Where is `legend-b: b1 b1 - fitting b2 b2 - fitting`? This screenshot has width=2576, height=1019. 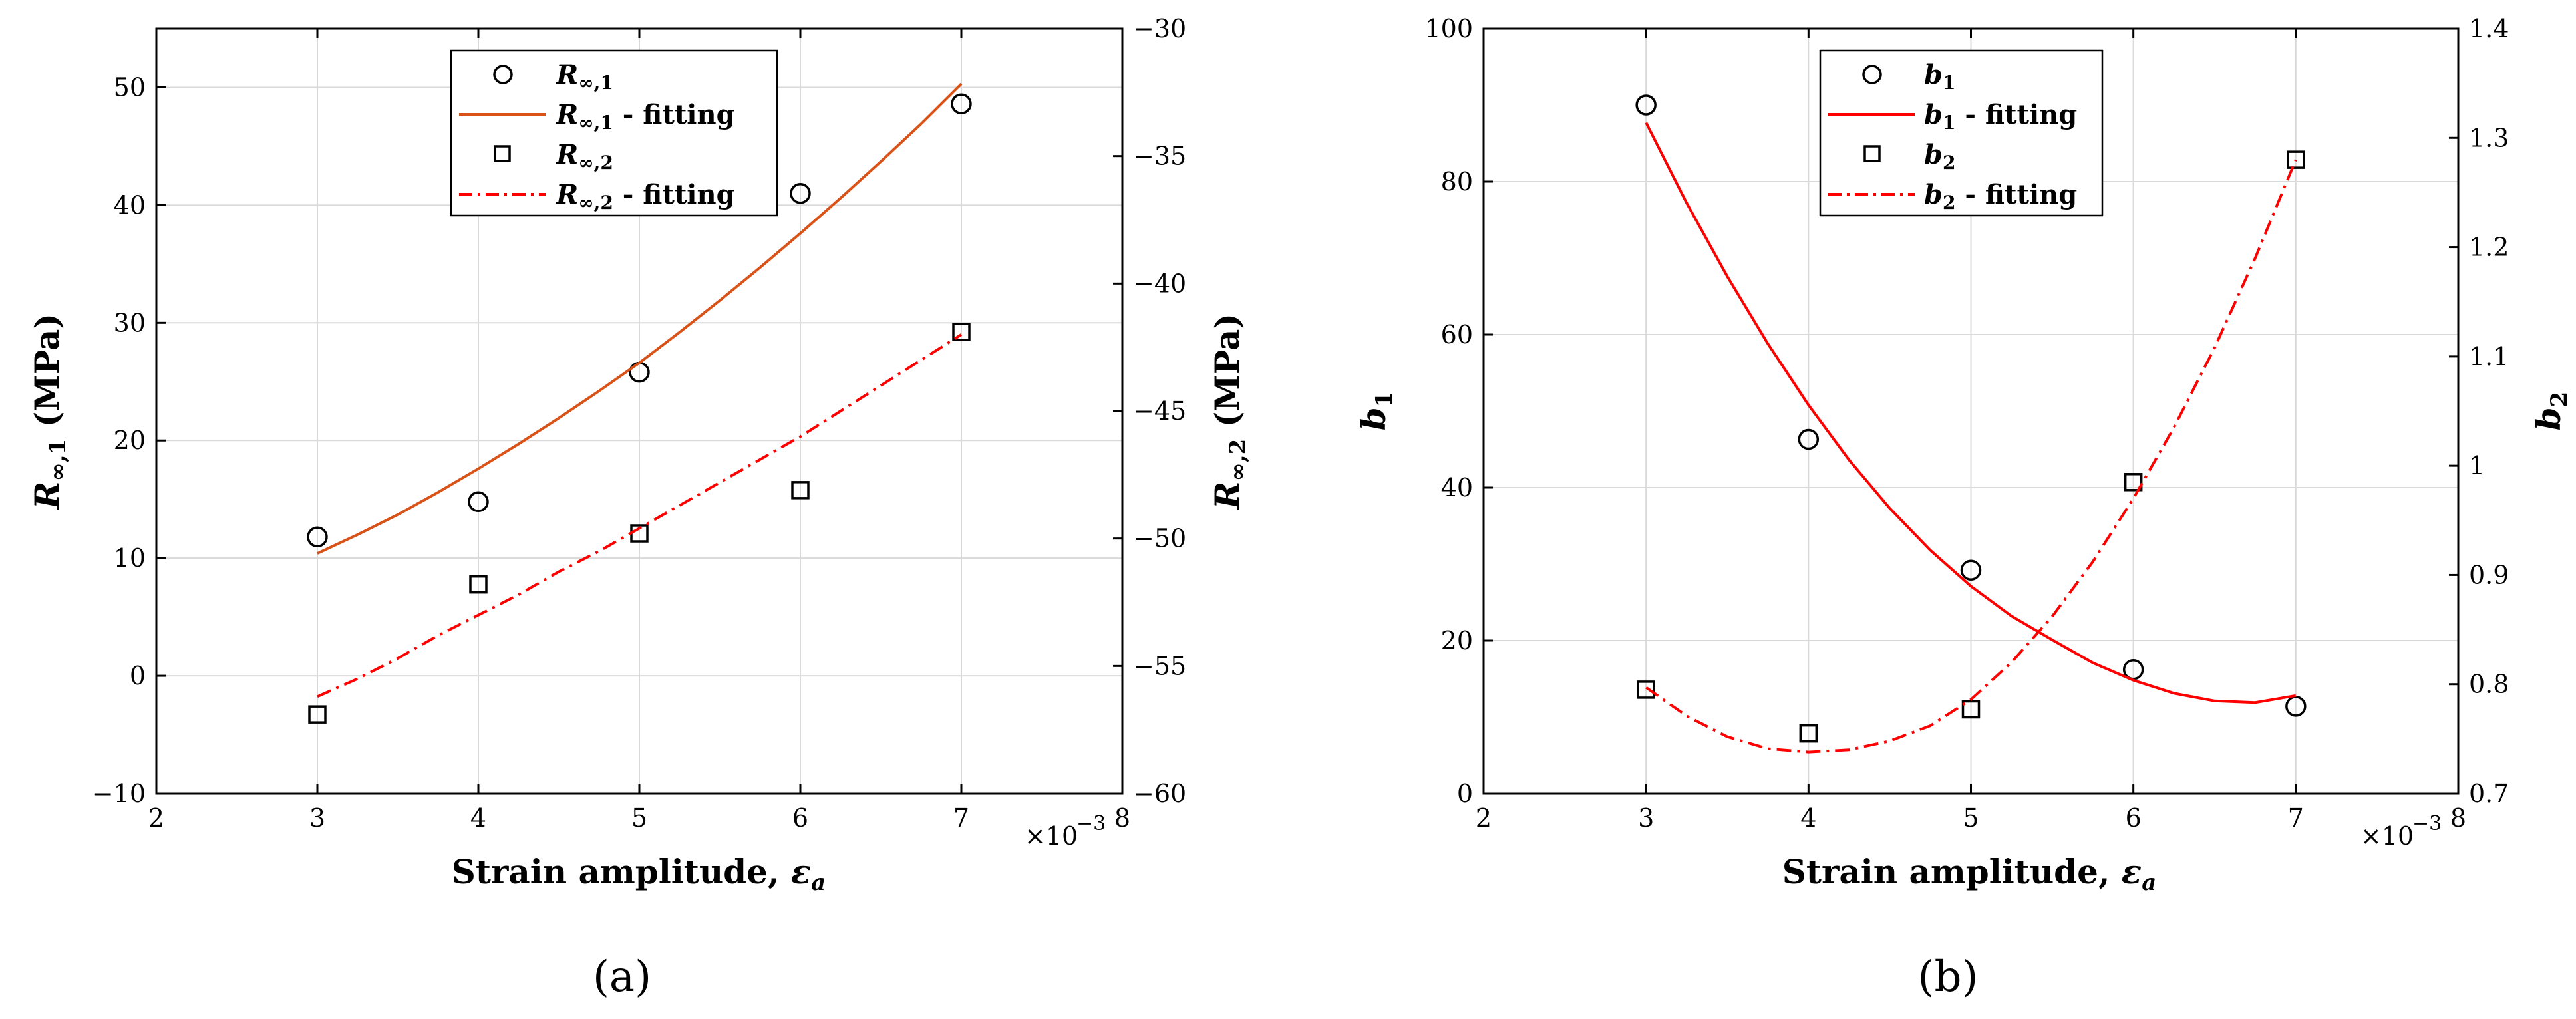 legend-b: b1 b1 - fitting b2 b2 - fitting is located at coordinates (1961, 133).